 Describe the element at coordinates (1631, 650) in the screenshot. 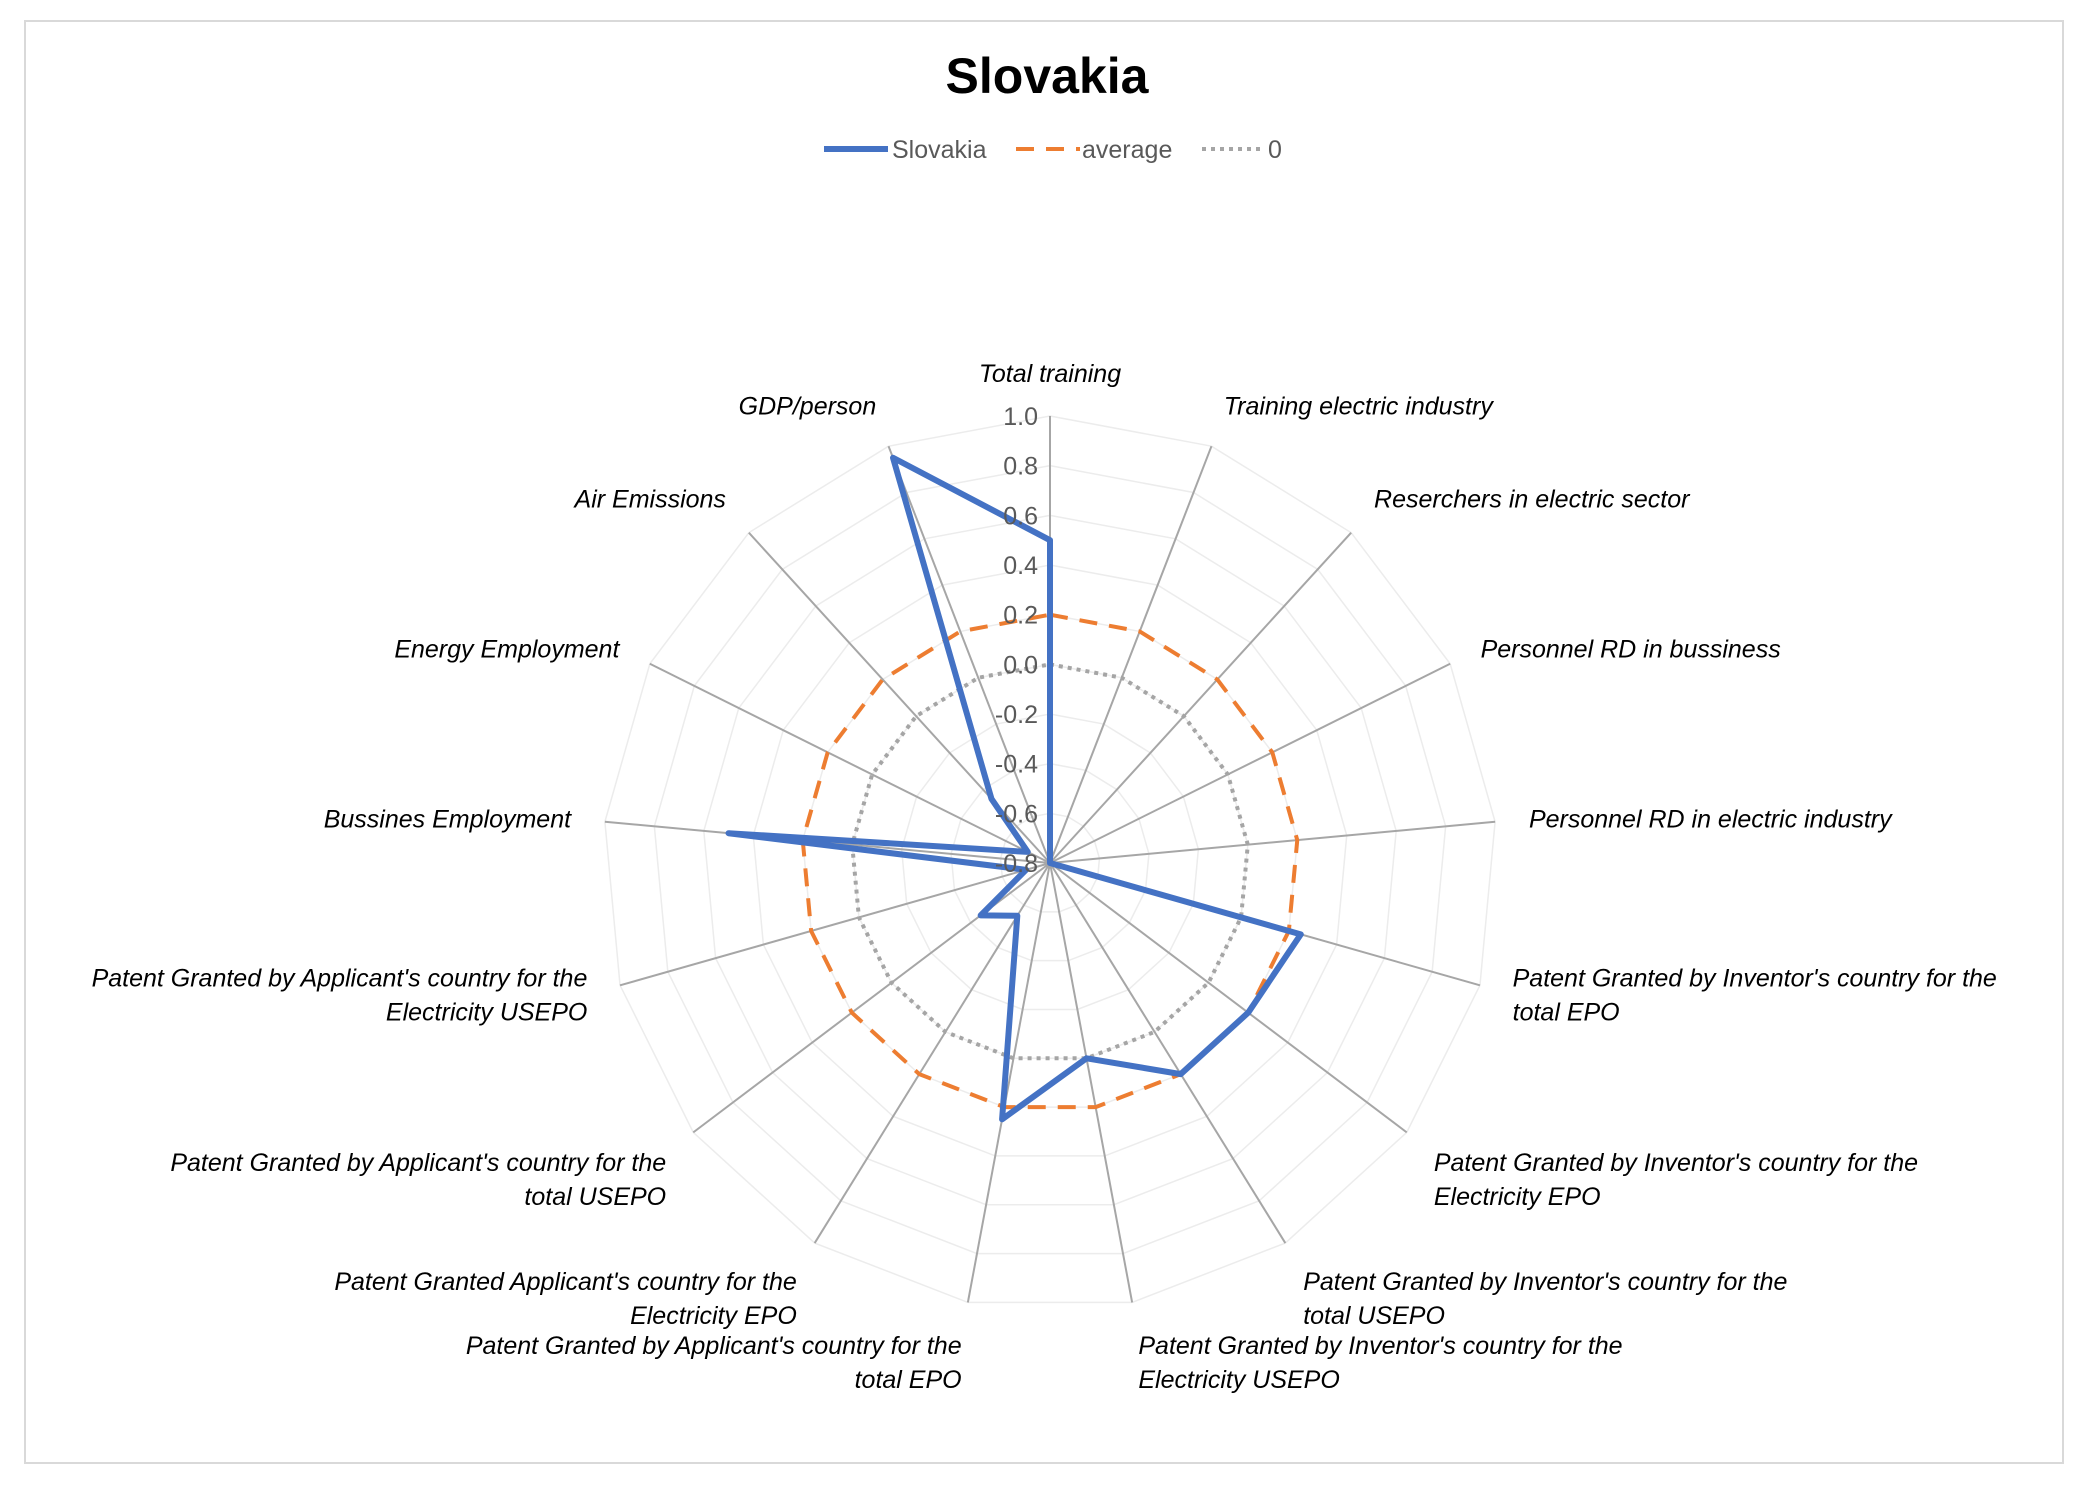

I see `category-label: Personnel RD in bussiness` at that location.